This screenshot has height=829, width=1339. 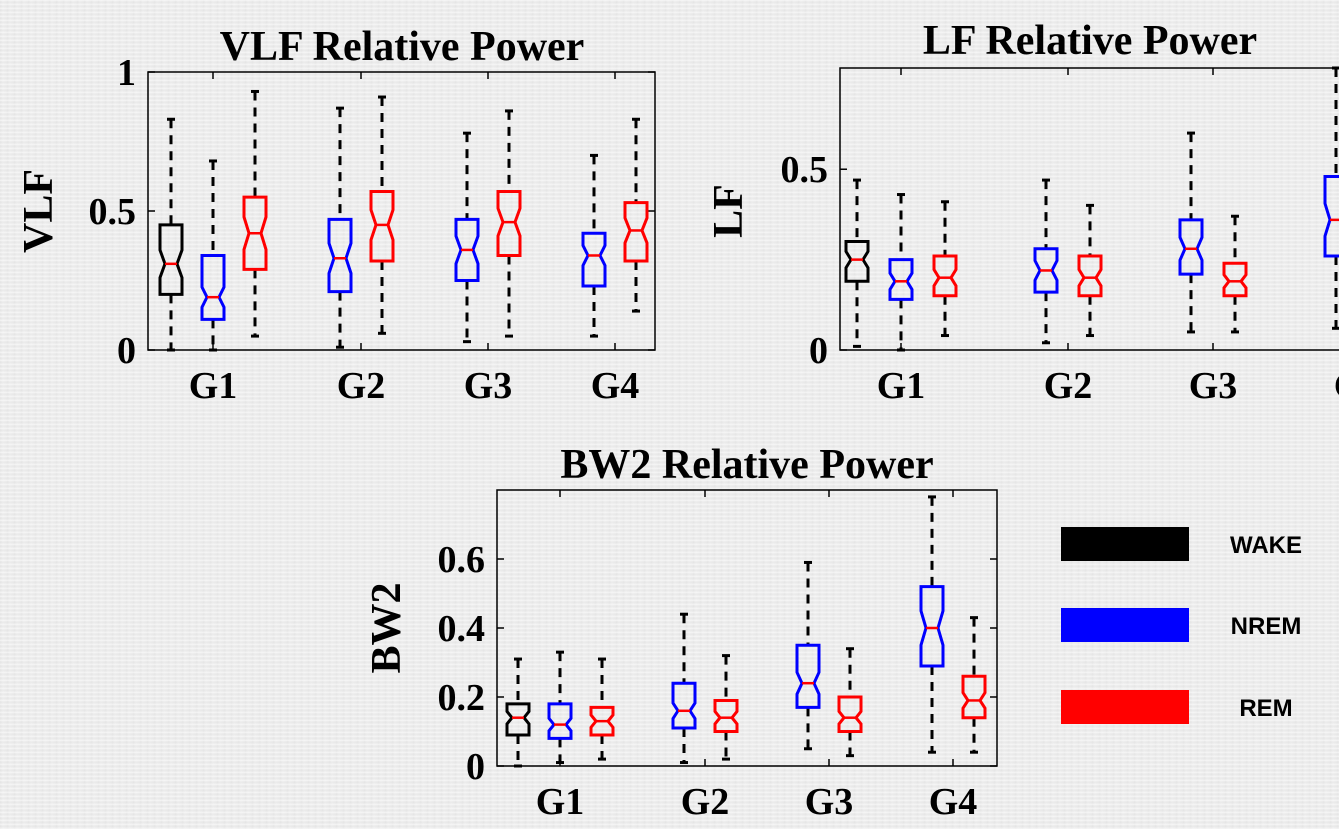 What do you see at coordinates (462, 698) in the screenshot?
I see `y-tick-label: 0.2` at bounding box center [462, 698].